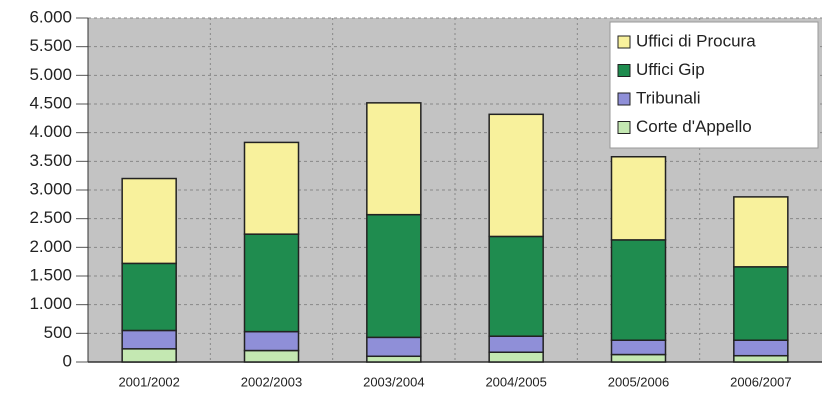 The image size is (829, 400). Describe the element at coordinates (696, 40) in the screenshot. I see `legend-label: Uffici di Procura` at that location.